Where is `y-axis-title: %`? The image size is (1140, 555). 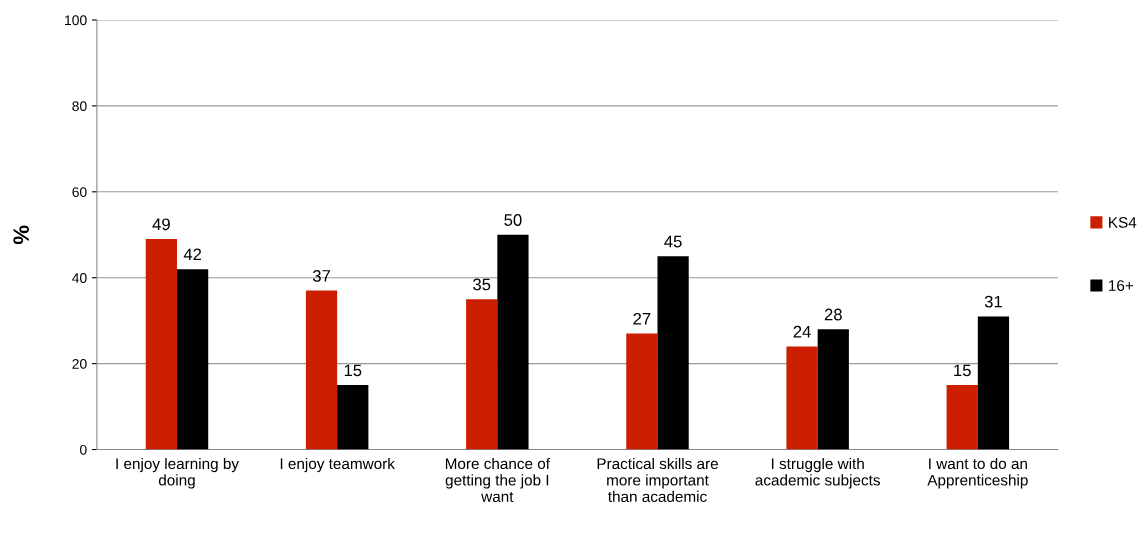
y-axis-title: % is located at coordinates (21, 235).